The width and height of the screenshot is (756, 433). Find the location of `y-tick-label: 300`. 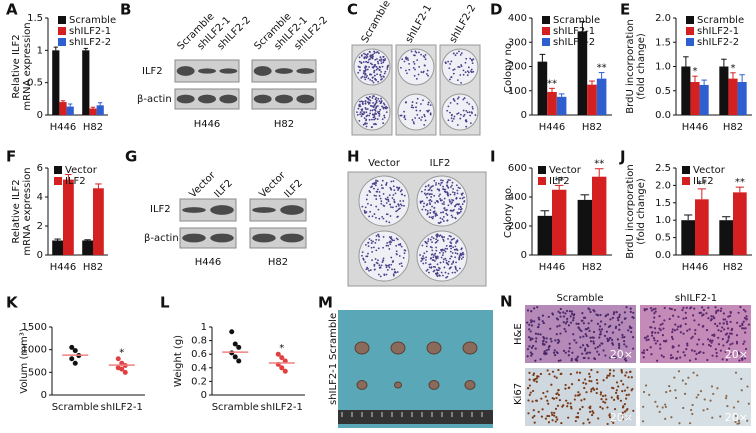

y-tick-label: 300 is located at coordinates (517, 42).